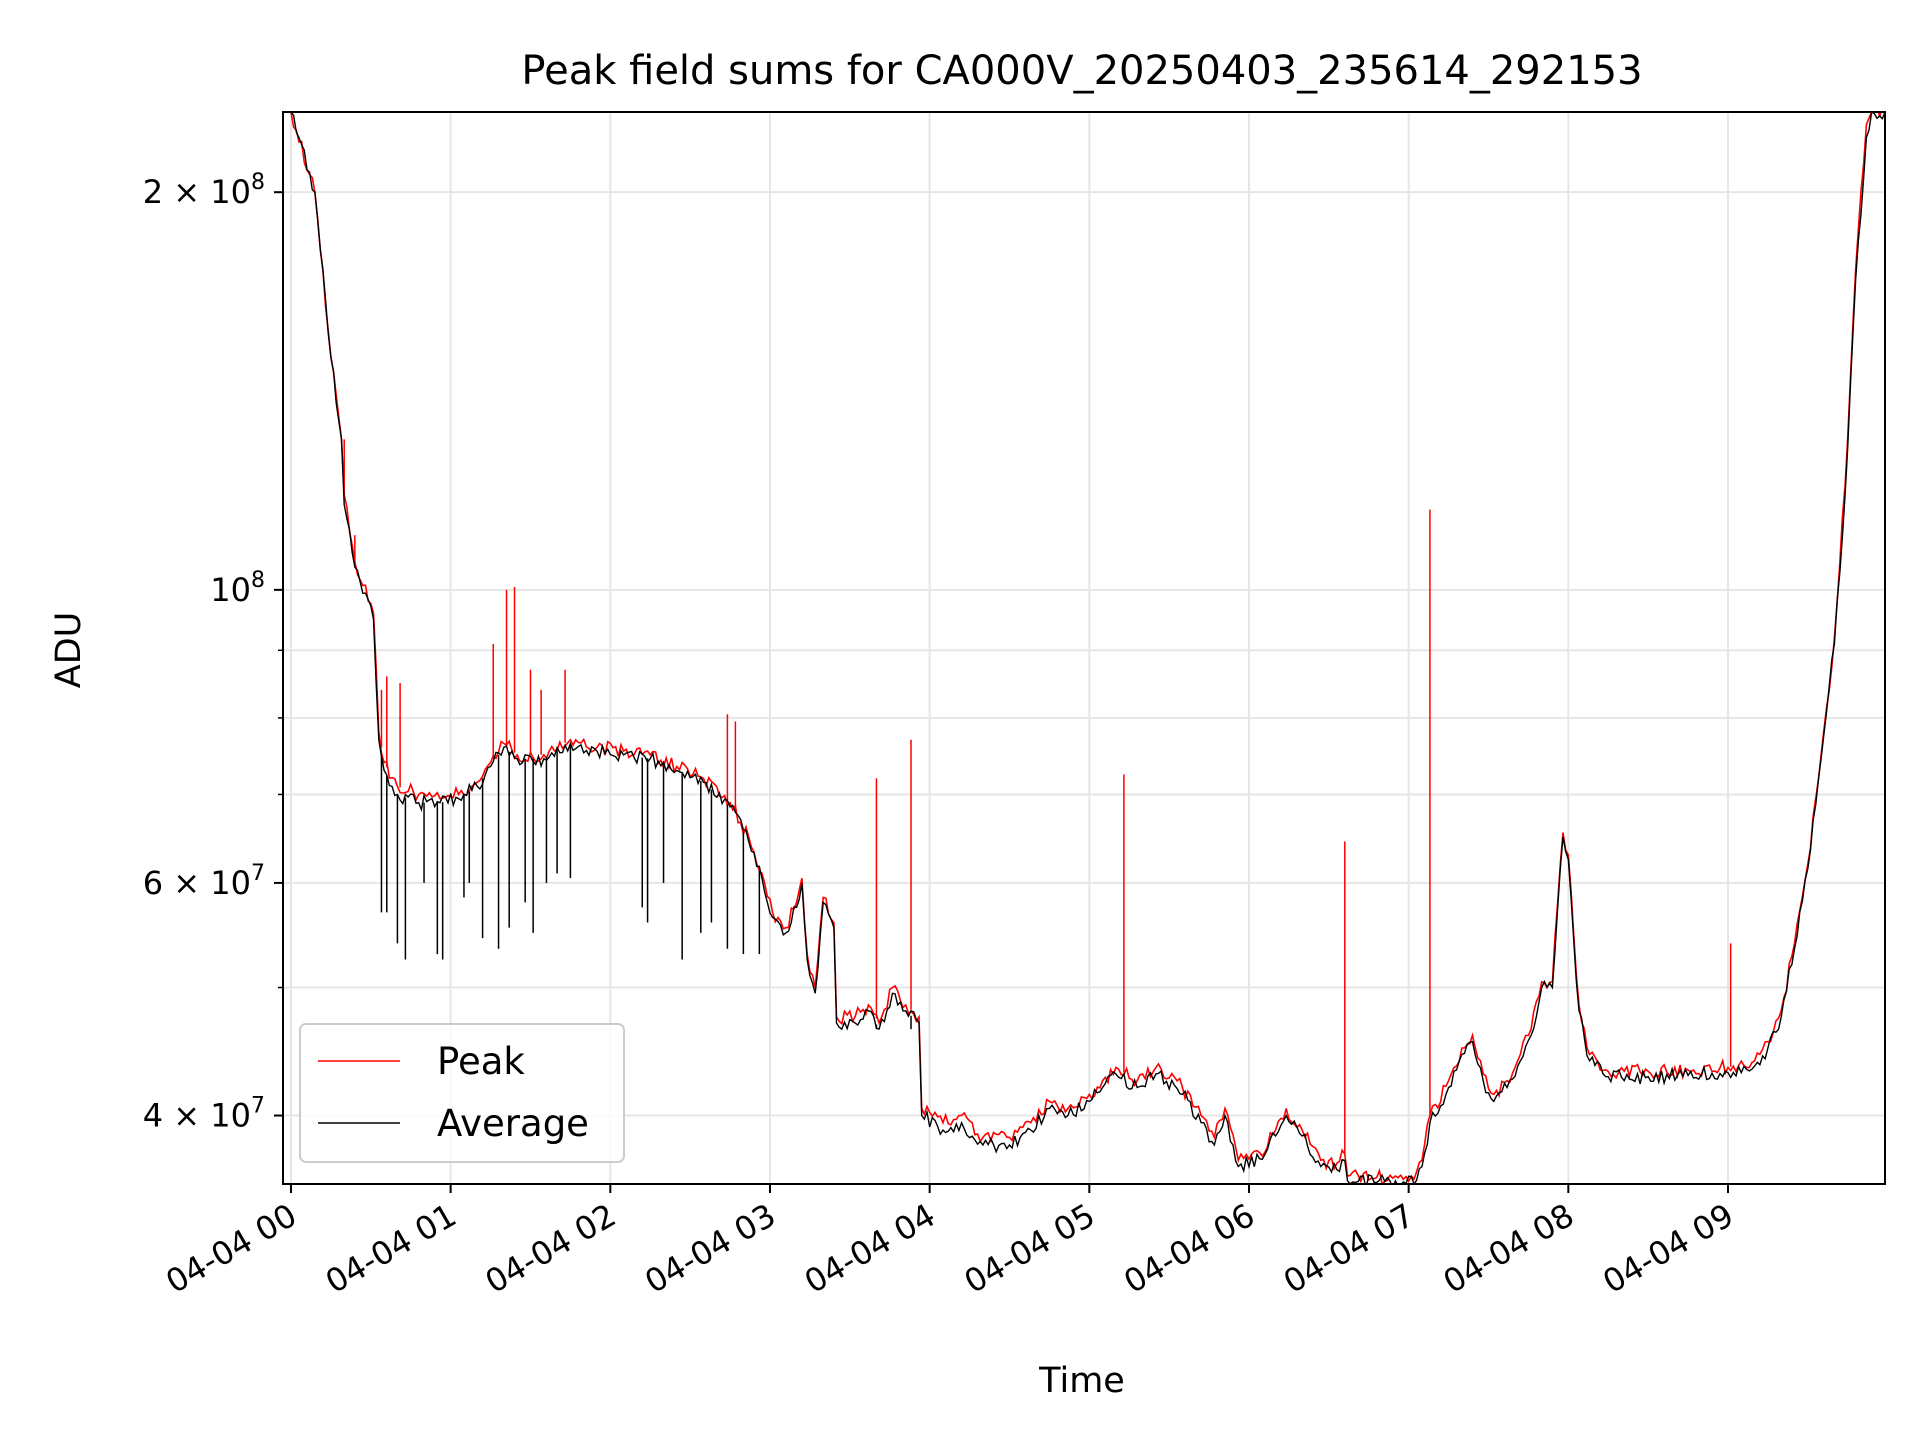  What do you see at coordinates (513, 1123) in the screenshot?
I see `legend-label-average: Average` at bounding box center [513, 1123].